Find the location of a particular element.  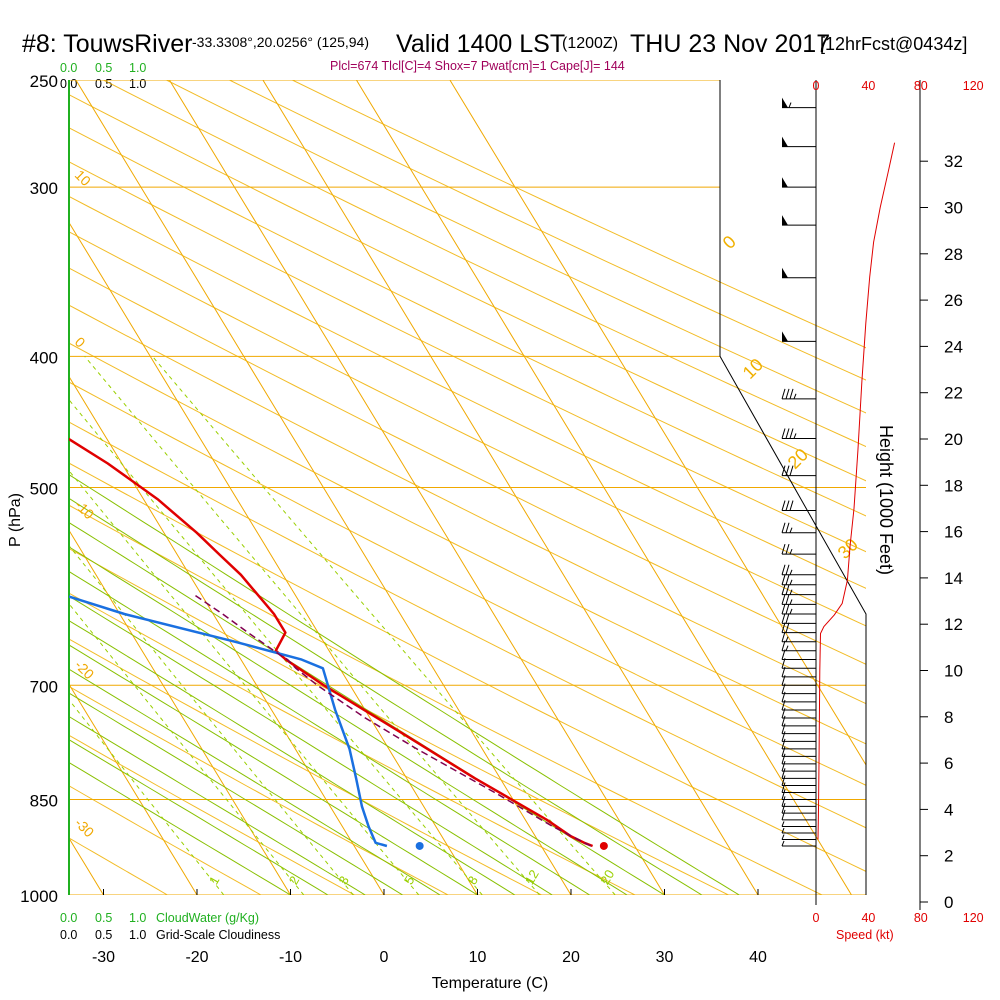

height-tick-label: 6 is located at coordinates (948, 763).